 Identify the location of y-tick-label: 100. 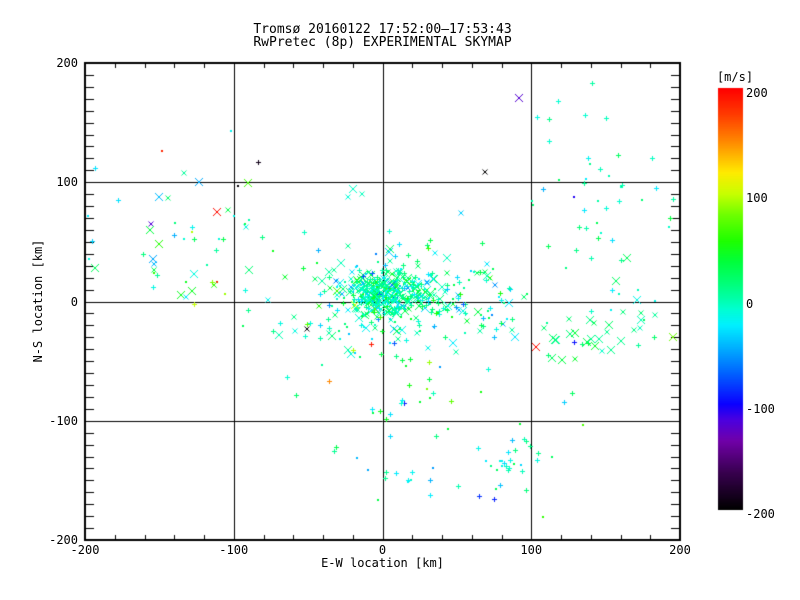
(67, 182).